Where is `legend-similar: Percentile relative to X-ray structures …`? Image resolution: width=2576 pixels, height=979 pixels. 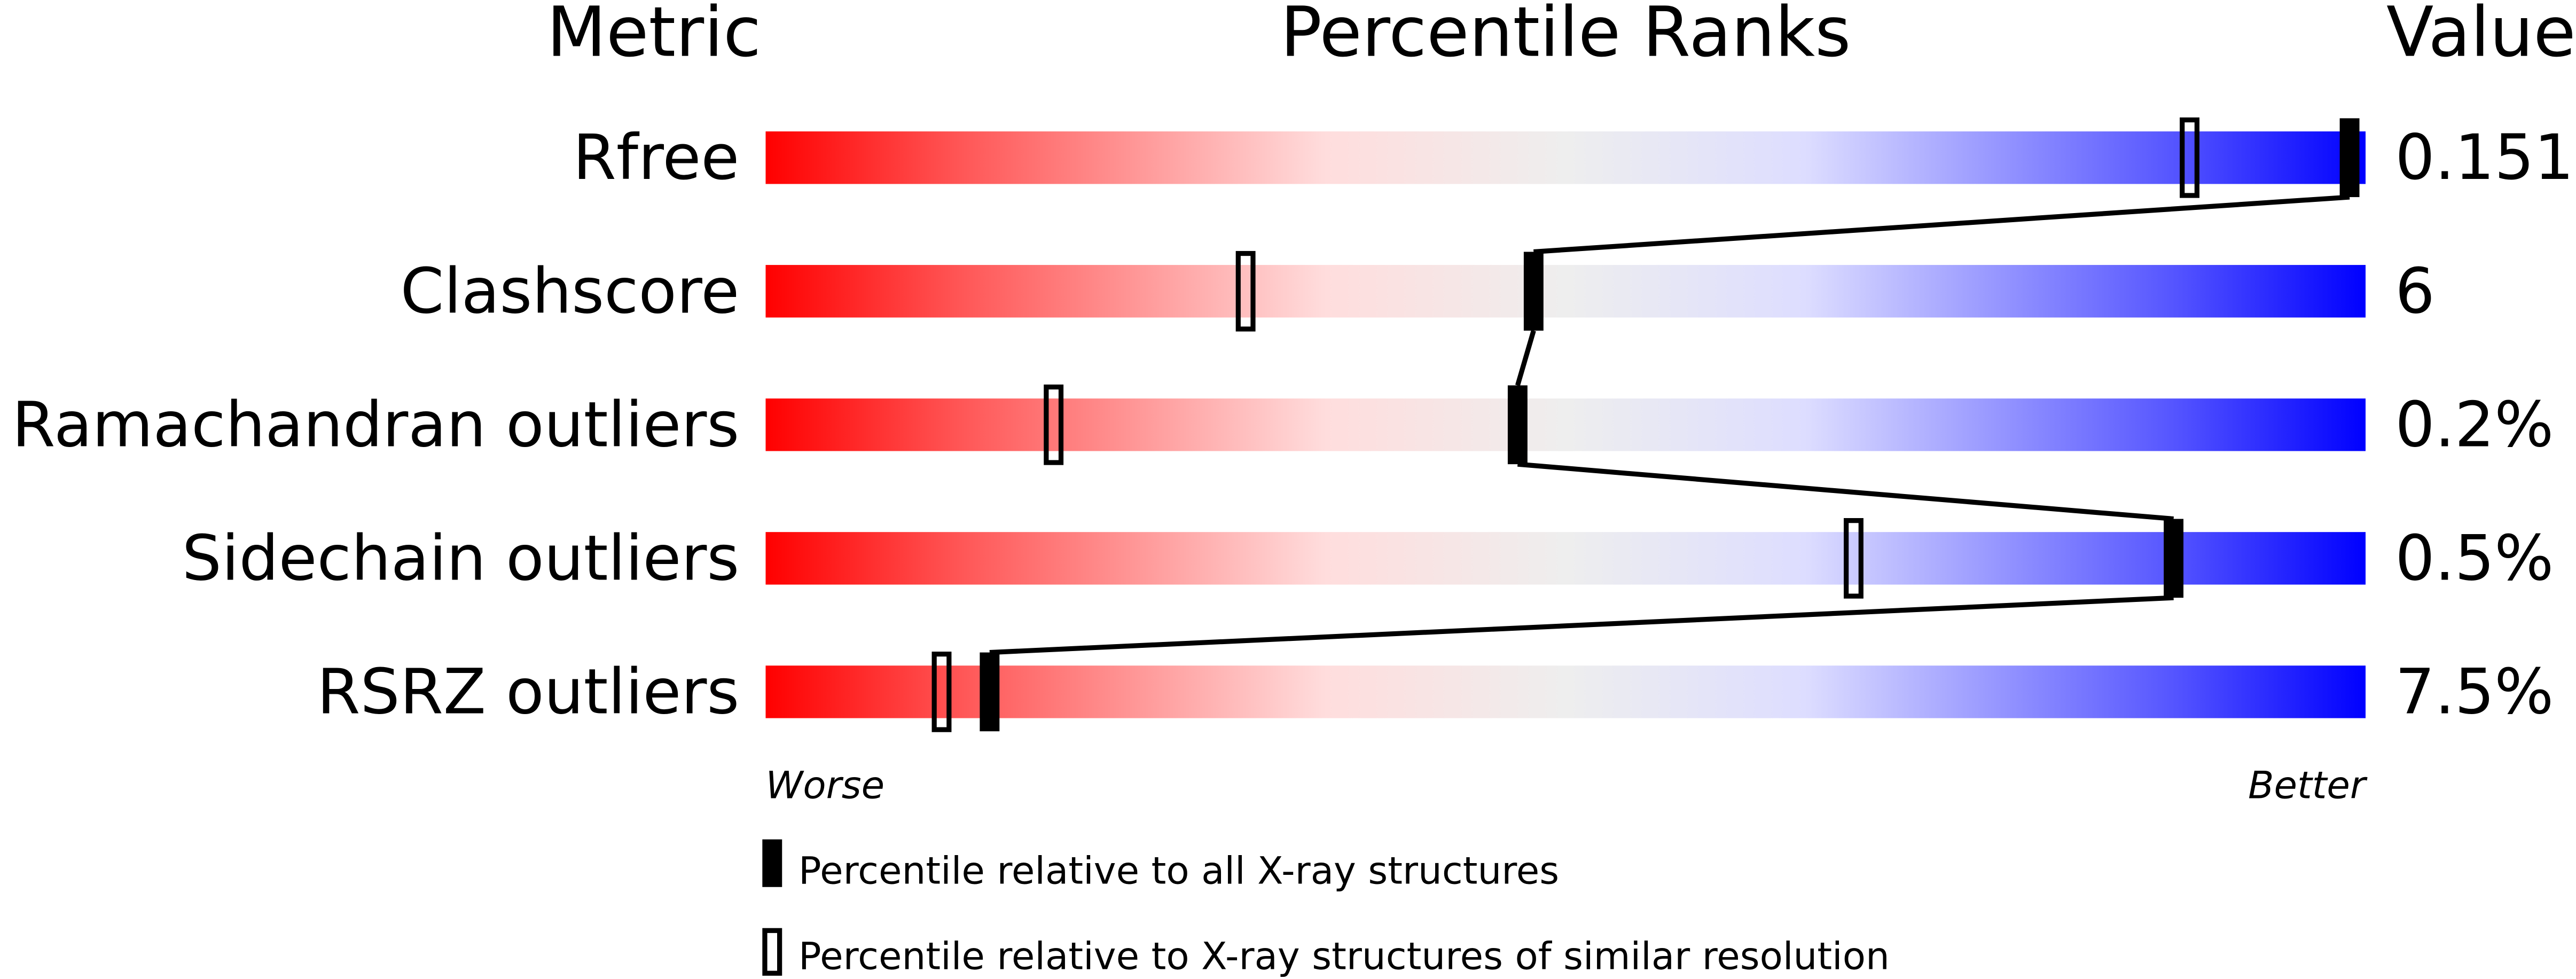 legend-similar: Percentile relative to X-ray structures … is located at coordinates (1344, 956).